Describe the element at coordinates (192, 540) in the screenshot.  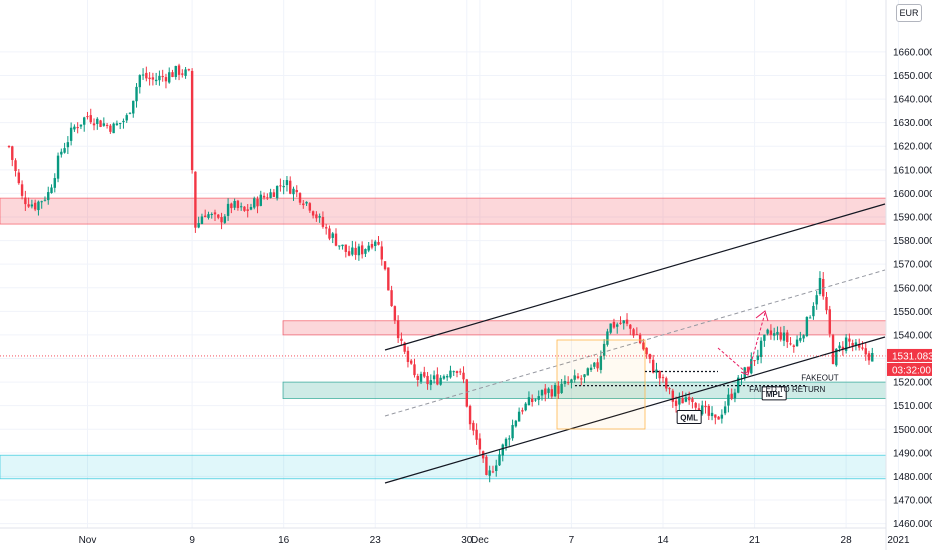
I see `x-tick-label: 9` at that location.